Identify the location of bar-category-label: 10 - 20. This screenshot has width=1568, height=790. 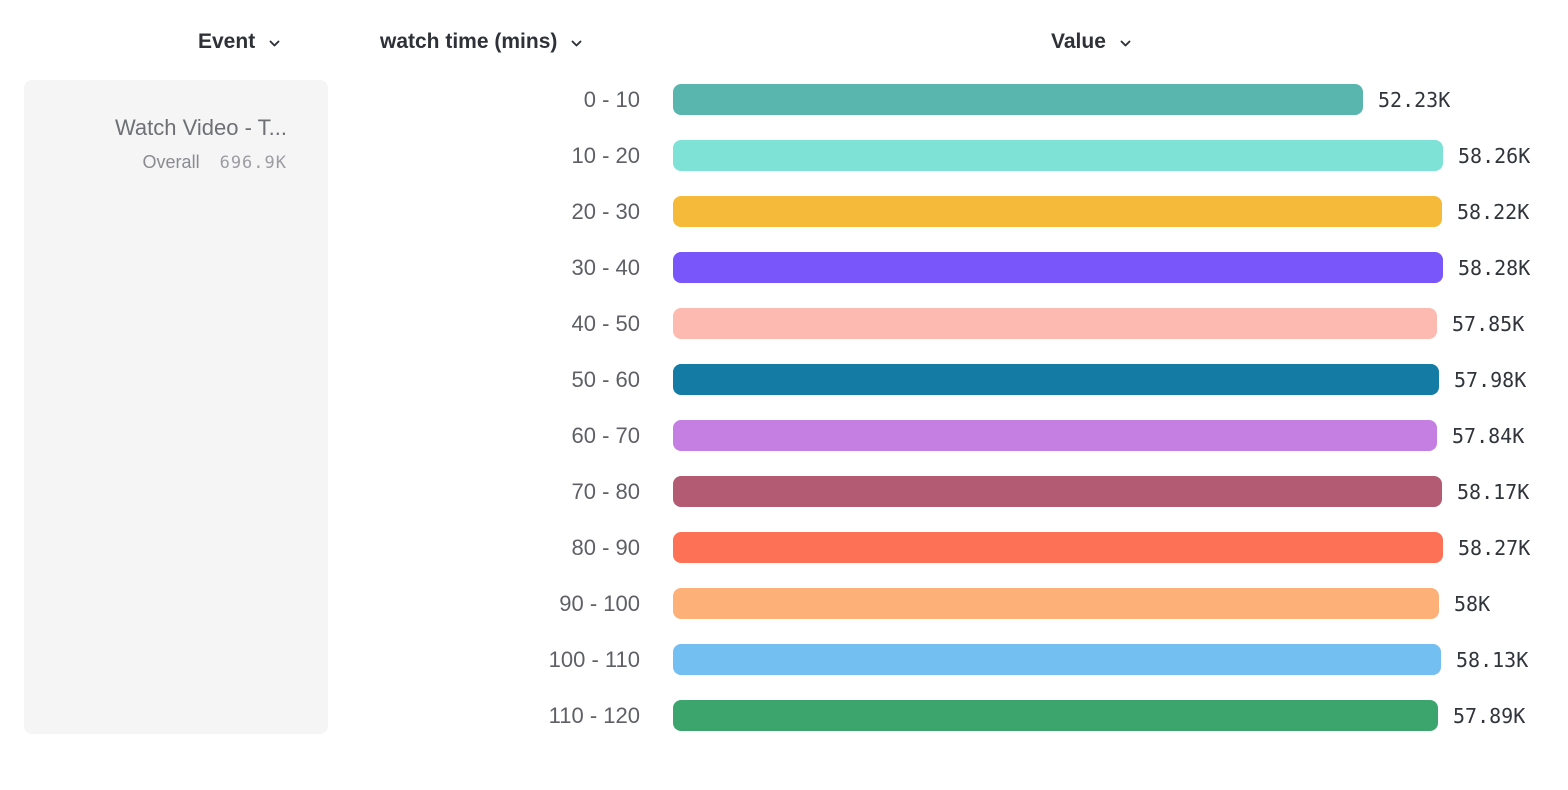
(606, 155).